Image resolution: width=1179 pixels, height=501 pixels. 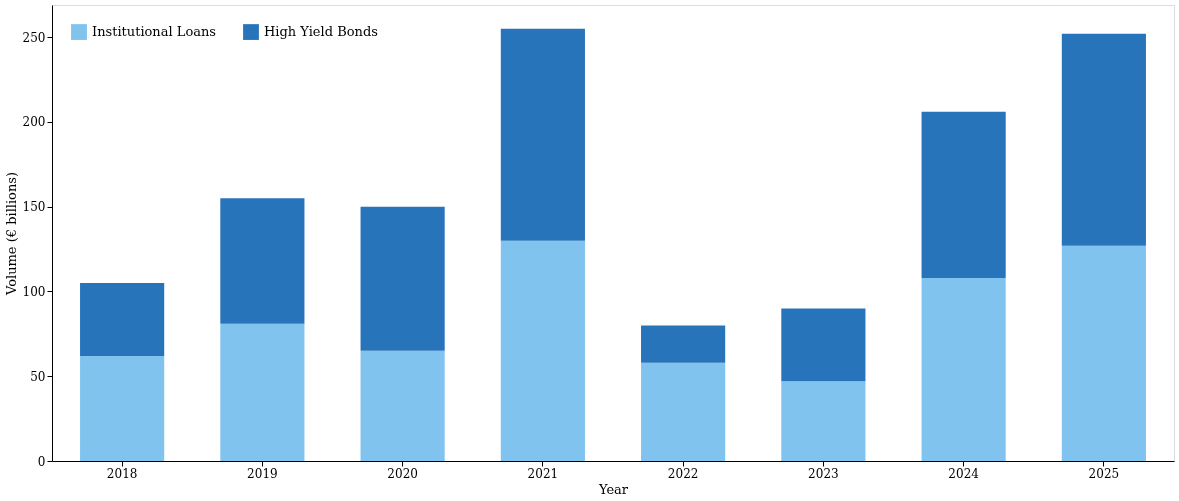 I want to click on x-axis-title: Year, so click(x=613, y=489).